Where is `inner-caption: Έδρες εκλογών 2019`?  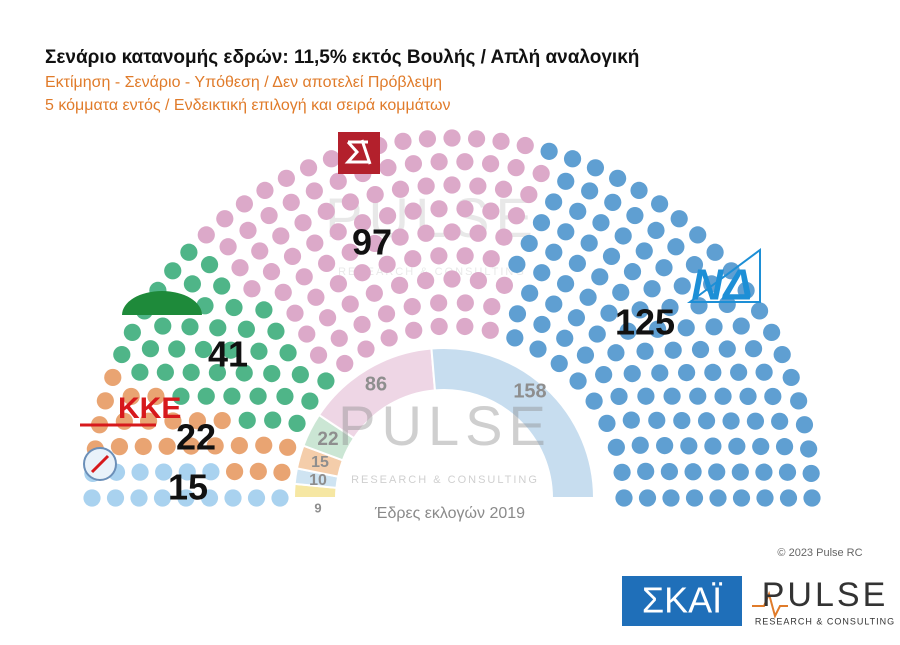
inner-caption: Έδρες εκλογών 2019 is located at coordinates (449, 513).